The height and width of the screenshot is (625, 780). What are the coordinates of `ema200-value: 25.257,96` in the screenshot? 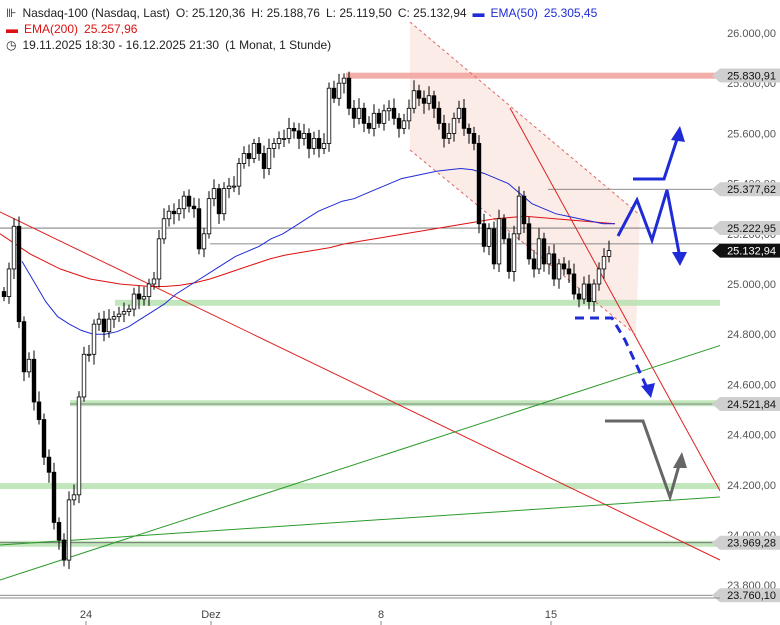 It's located at (111, 29).